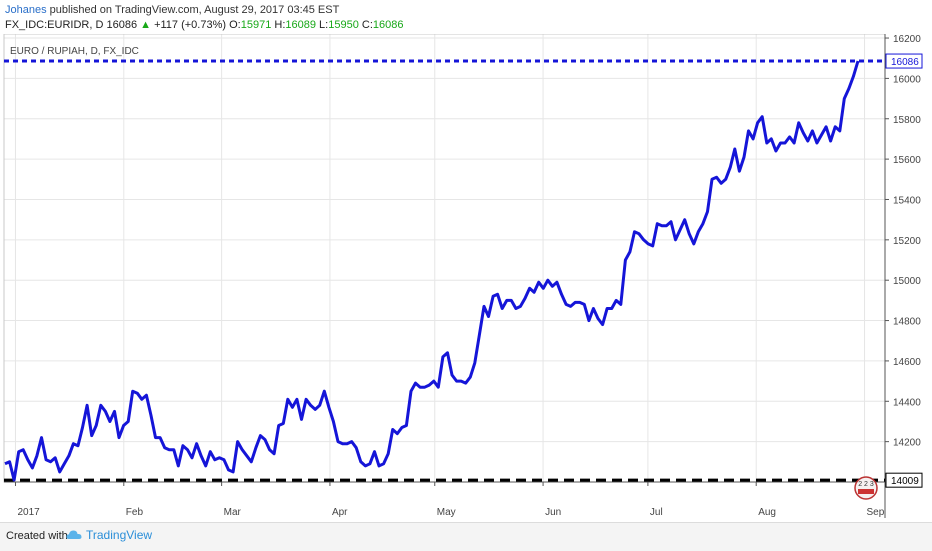 The image size is (932, 551). Describe the element at coordinates (907, 402) in the screenshot. I see `y-tick-label: 14400` at that location.